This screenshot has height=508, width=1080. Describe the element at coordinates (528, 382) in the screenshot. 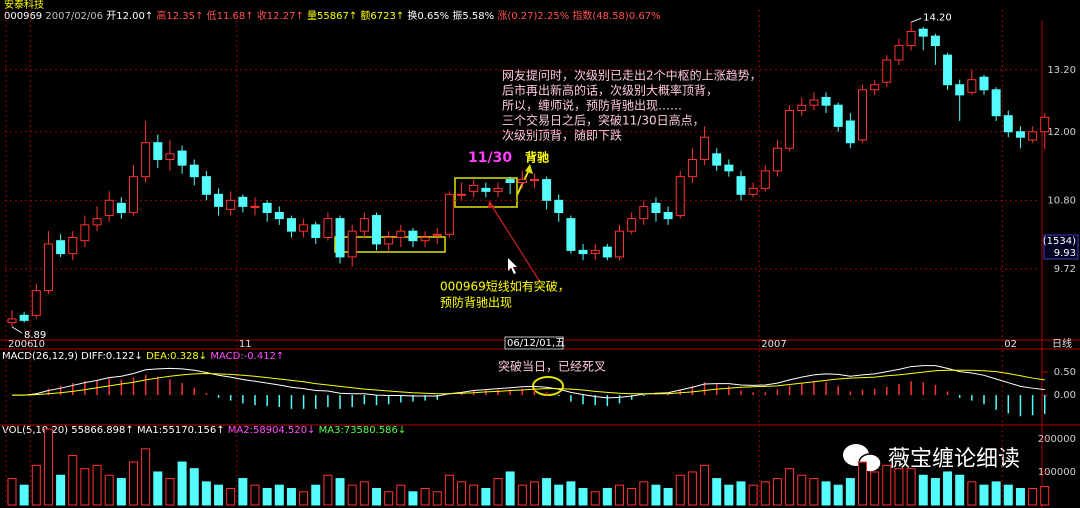

I see `macd-line` at that location.